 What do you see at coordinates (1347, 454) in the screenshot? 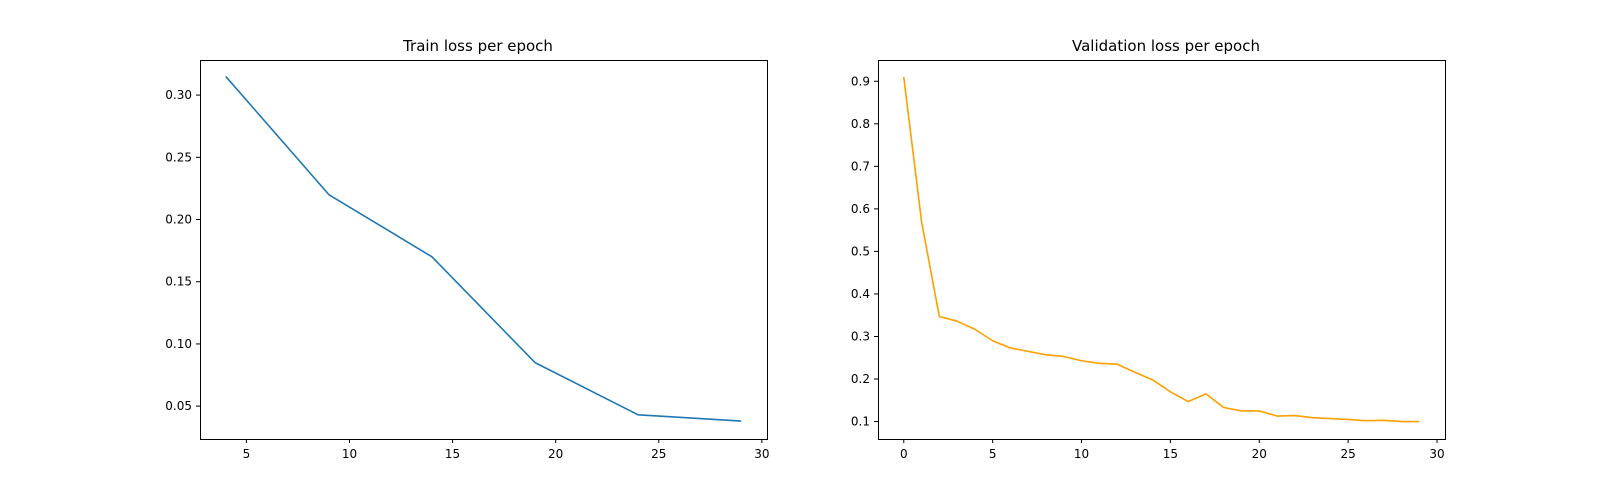
I see `validation-loss-x-tick-label: 25` at bounding box center [1347, 454].